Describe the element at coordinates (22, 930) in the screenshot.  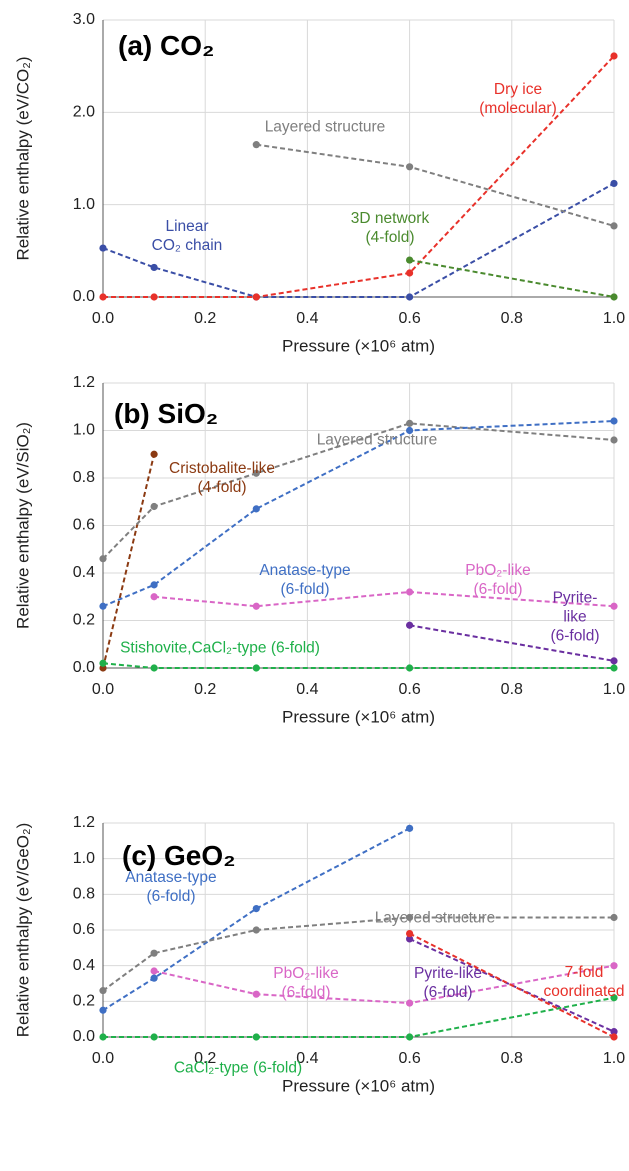
I see `y-axis-label: Relative enthalpy (eV/GeO₂)` at that location.